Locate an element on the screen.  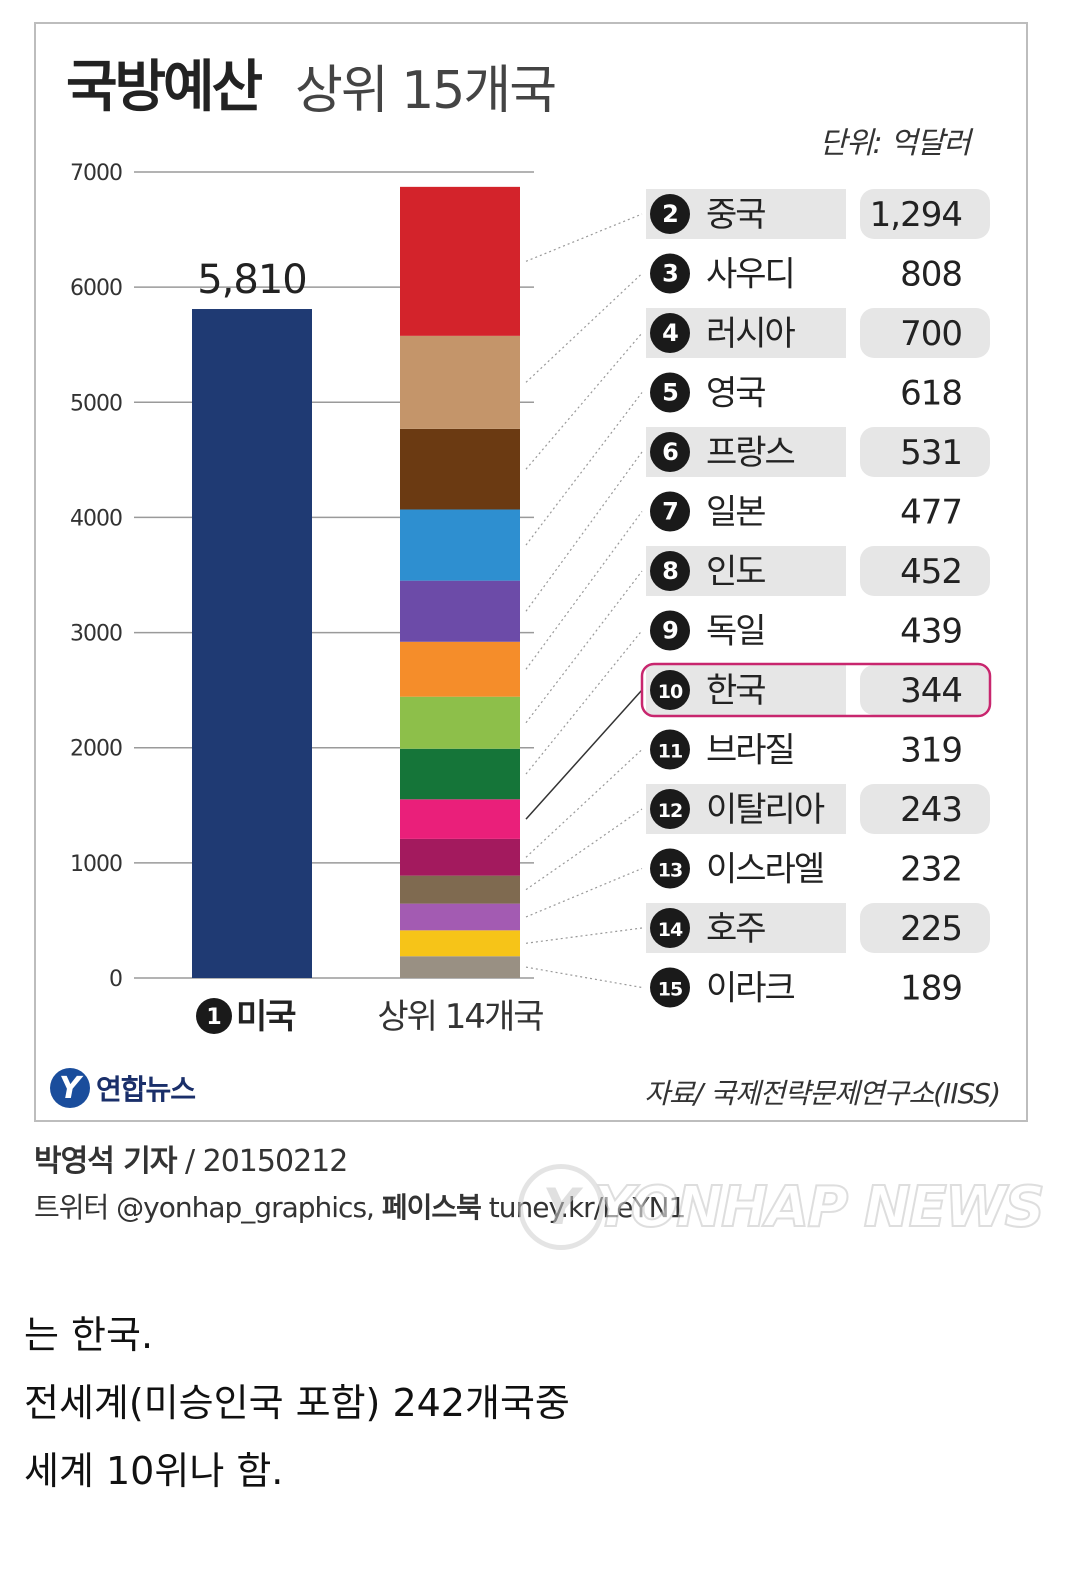
y-tick-label: 1000 is located at coordinates (96, 864).